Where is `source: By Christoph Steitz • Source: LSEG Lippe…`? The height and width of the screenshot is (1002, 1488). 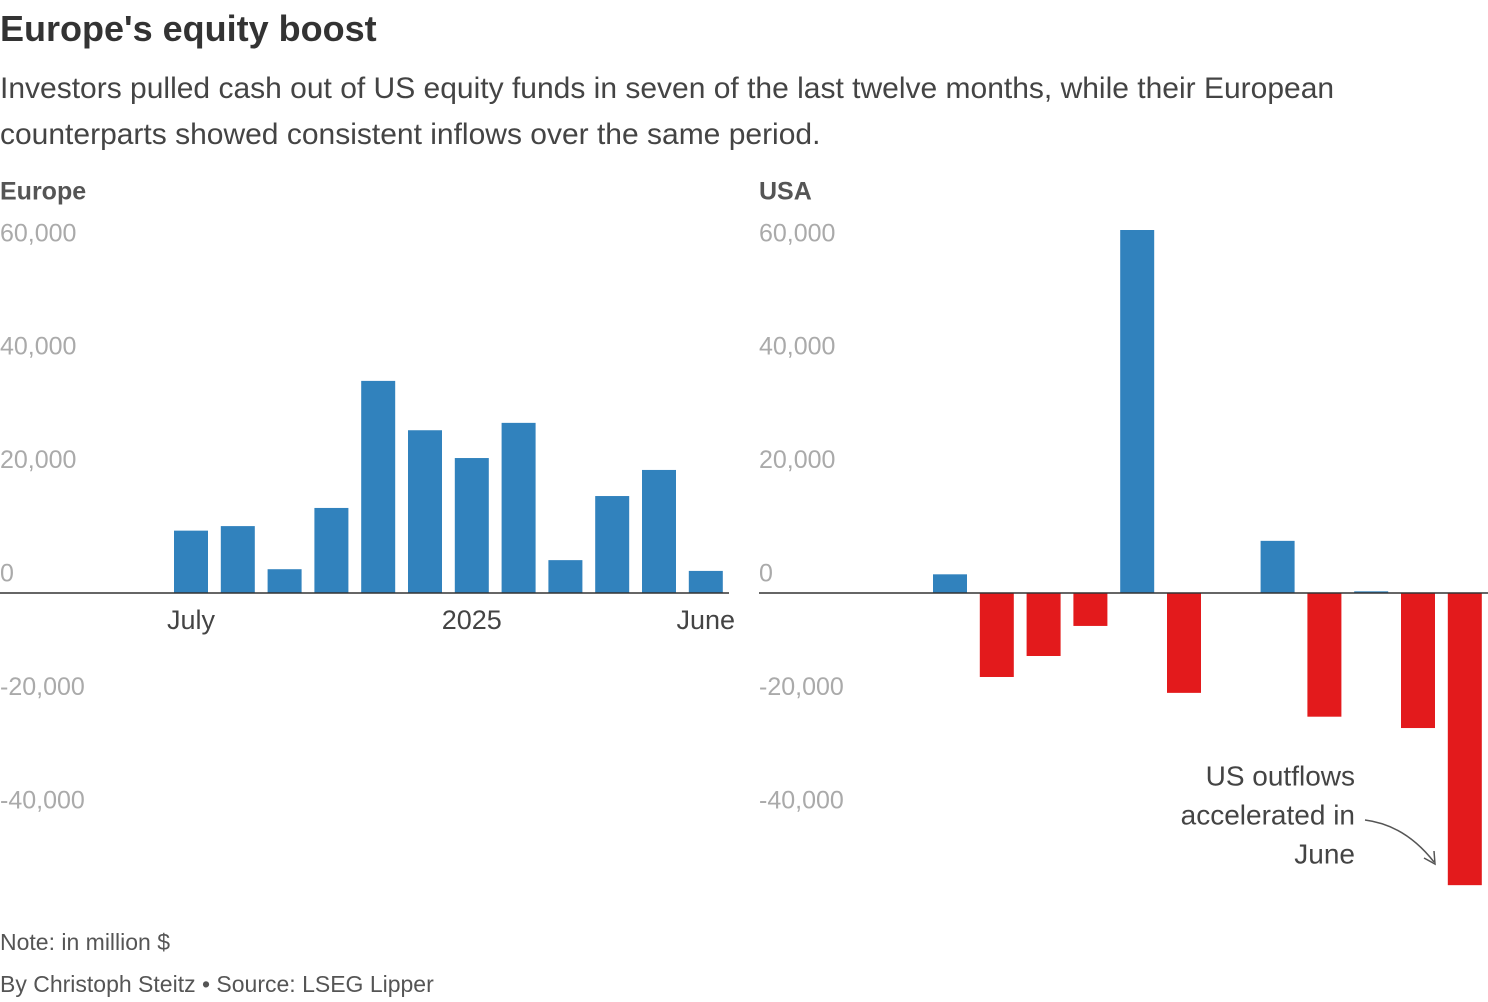 source: By Christoph Steitz • Source: LSEG Lippe… is located at coordinates (217, 984).